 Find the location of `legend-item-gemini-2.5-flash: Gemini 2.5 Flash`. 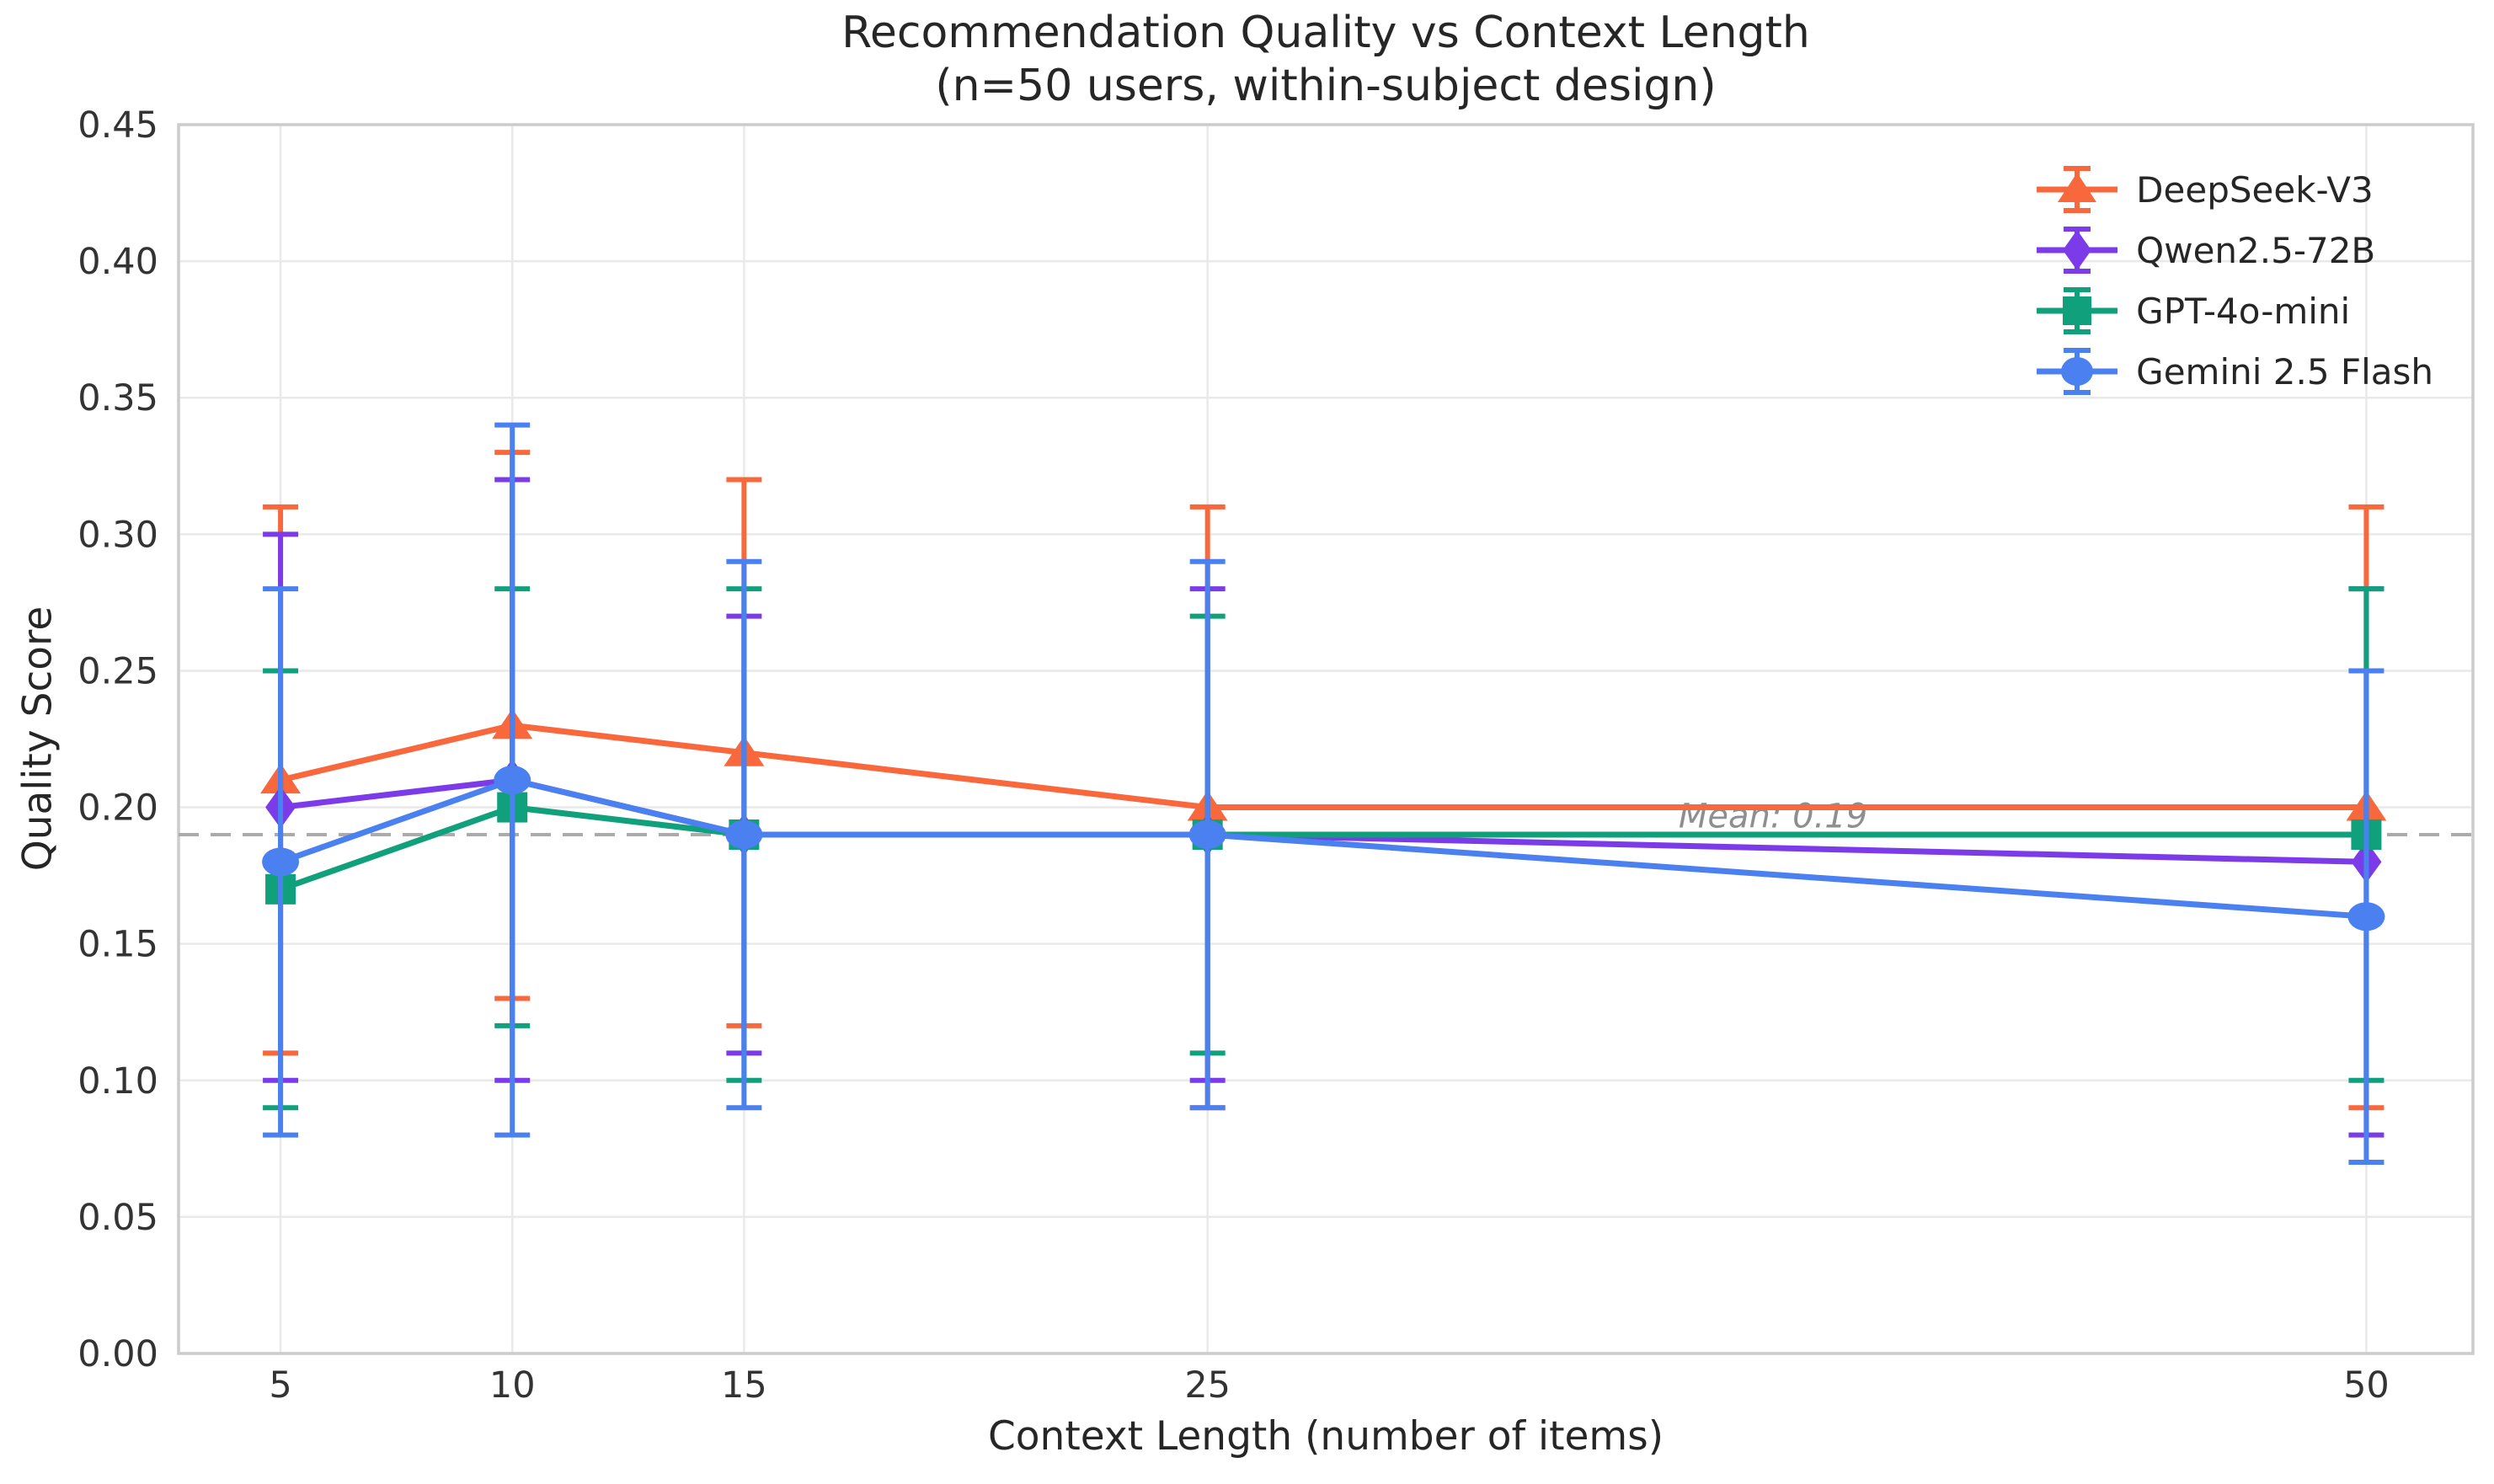

legend-item-gemini-2.5-flash: Gemini 2.5 Flash is located at coordinates (2234, 372).